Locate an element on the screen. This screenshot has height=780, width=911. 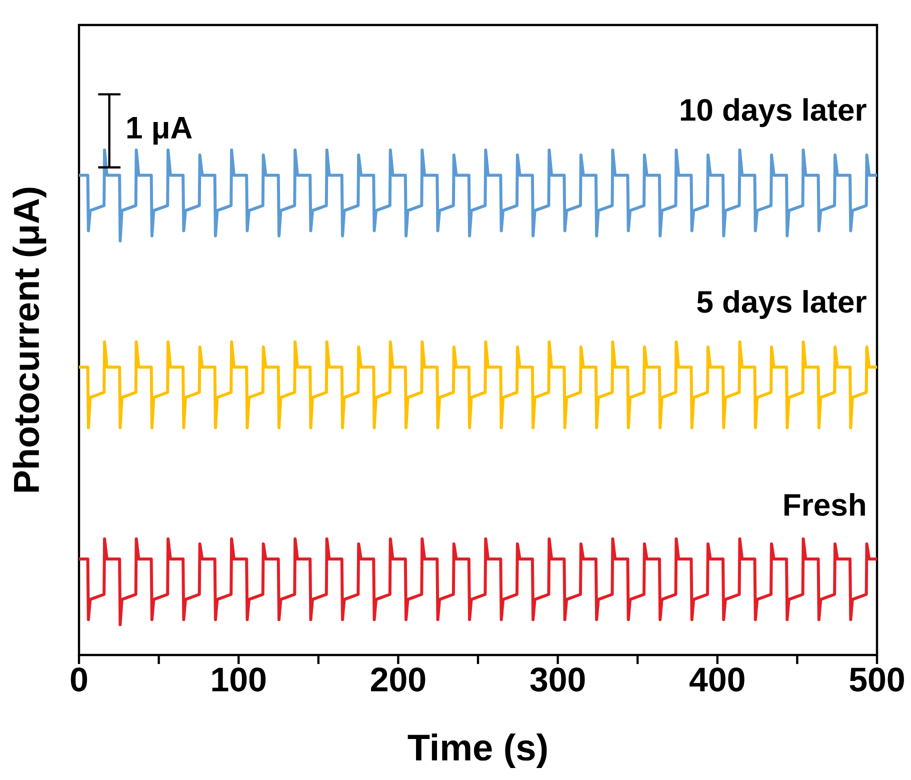
x-tick-label: 0 is located at coordinates (79, 680).